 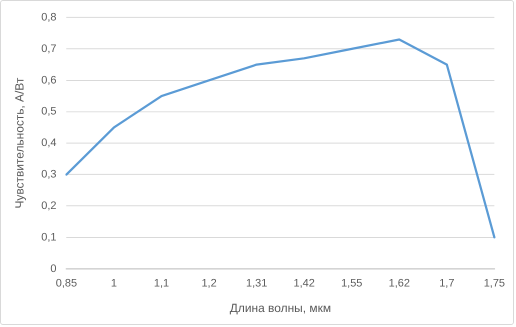 I want to click on x-tick-label: 1,31, so click(x=257, y=283).